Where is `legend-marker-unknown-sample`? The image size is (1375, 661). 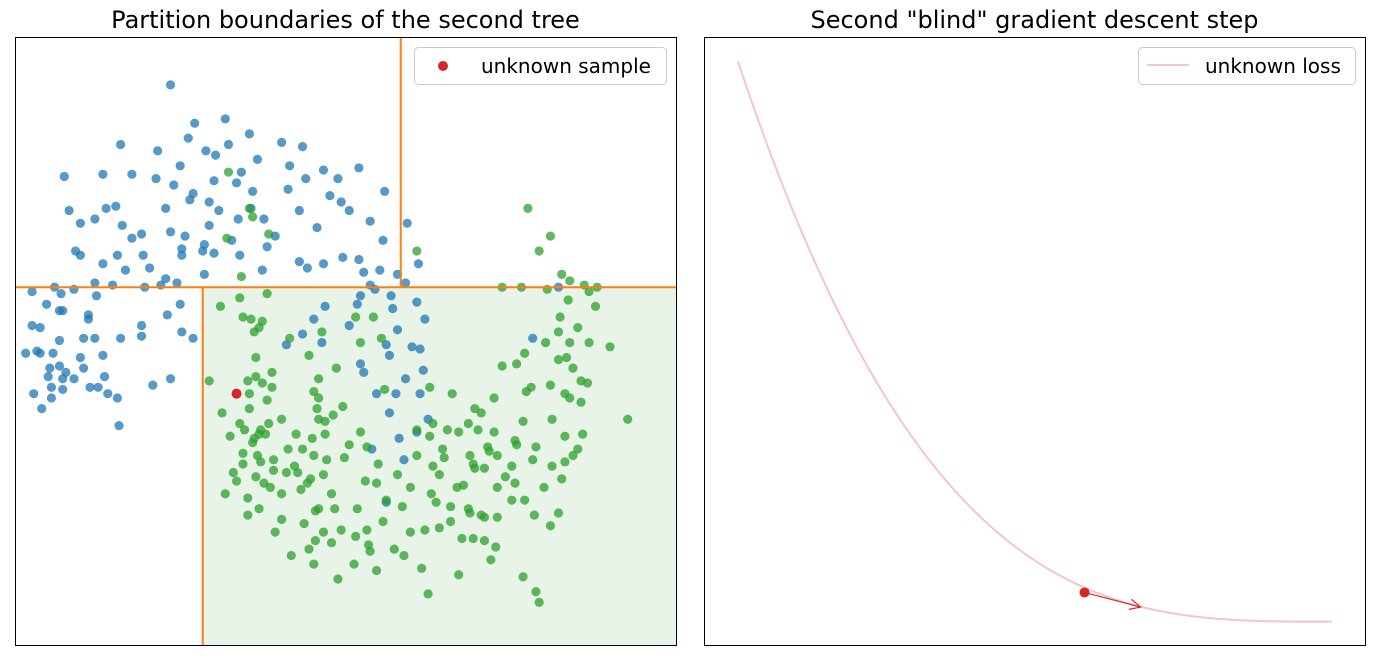
legend-marker-unknown-sample is located at coordinates (443, 66).